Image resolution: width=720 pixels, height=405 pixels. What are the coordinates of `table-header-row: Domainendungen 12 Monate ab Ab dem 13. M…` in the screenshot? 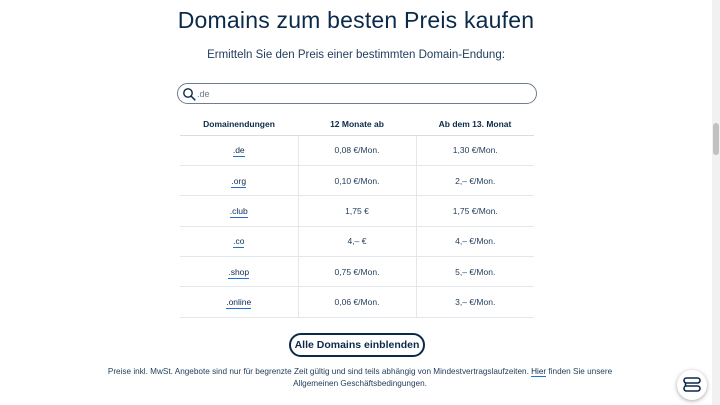 It's located at (357, 125).